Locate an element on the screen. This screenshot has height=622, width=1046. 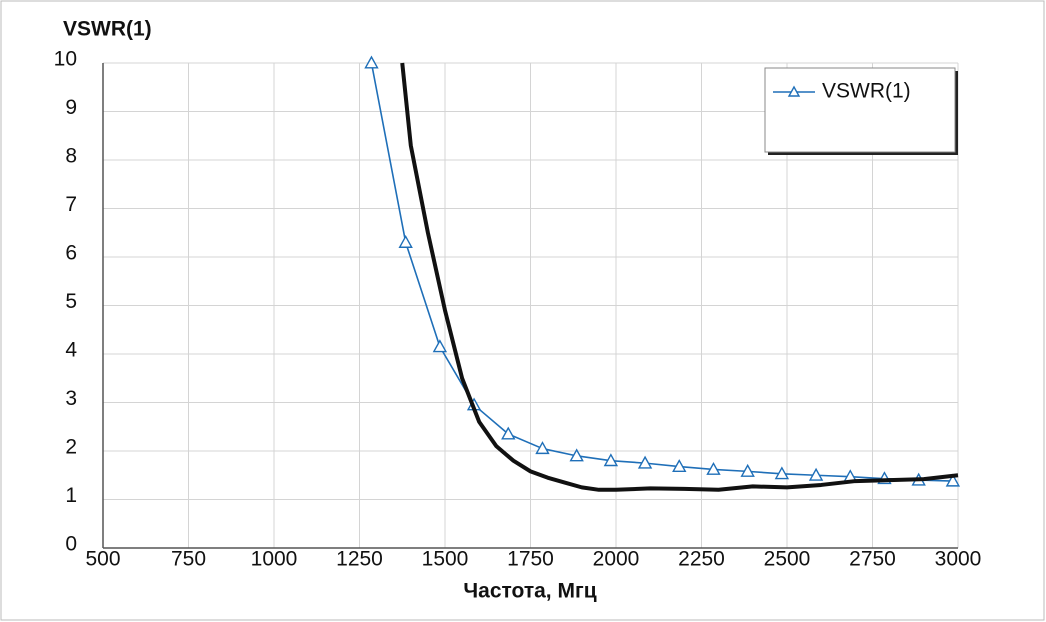
x-tick-label: 1250 is located at coordinates (359, 559).